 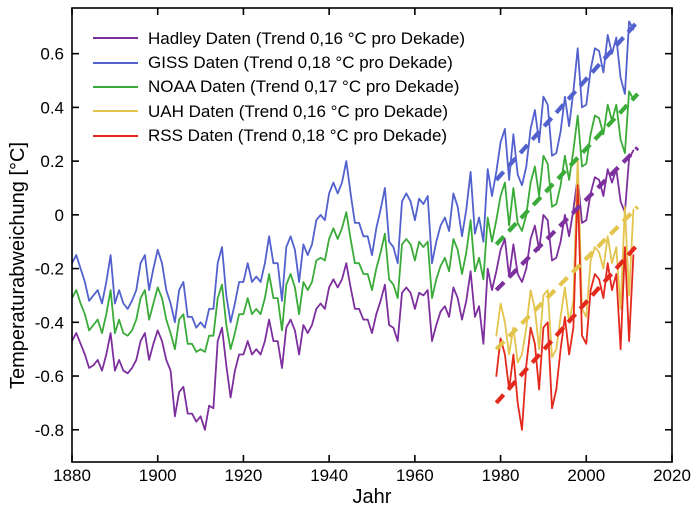 I want to click on trend-hadley-line, so click(x=567, y=219).